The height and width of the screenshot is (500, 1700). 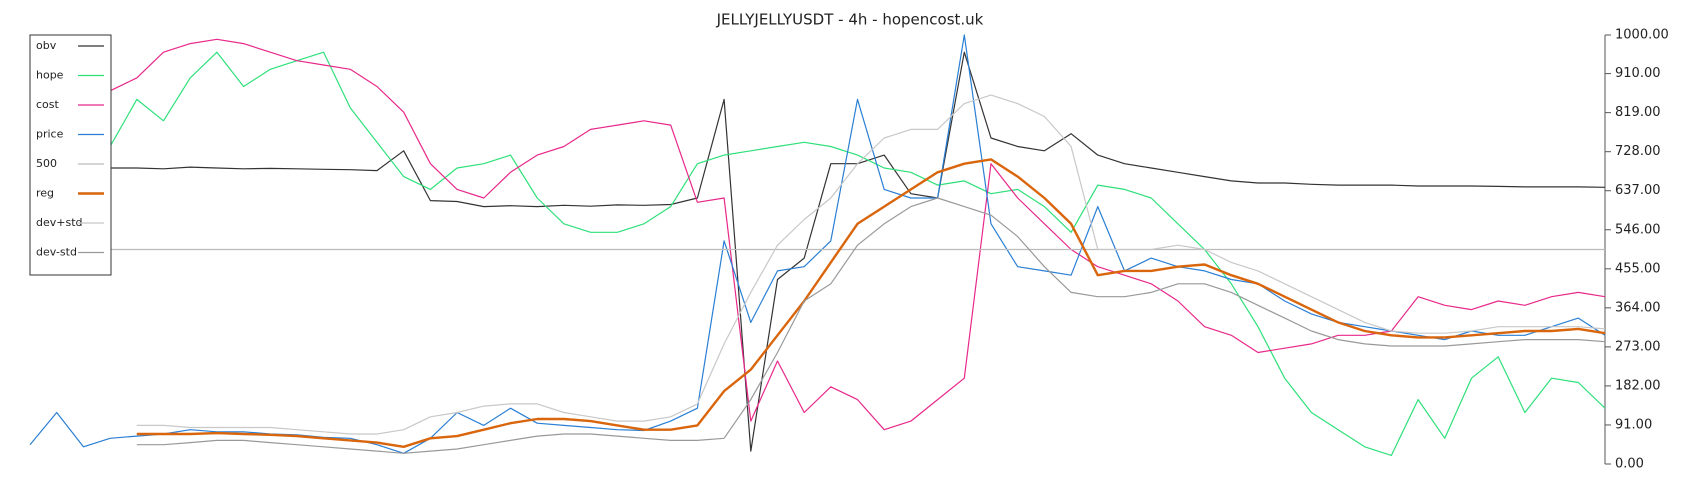 I want to click on y-tick-label: 728.00, so click(x=1638, y=151).